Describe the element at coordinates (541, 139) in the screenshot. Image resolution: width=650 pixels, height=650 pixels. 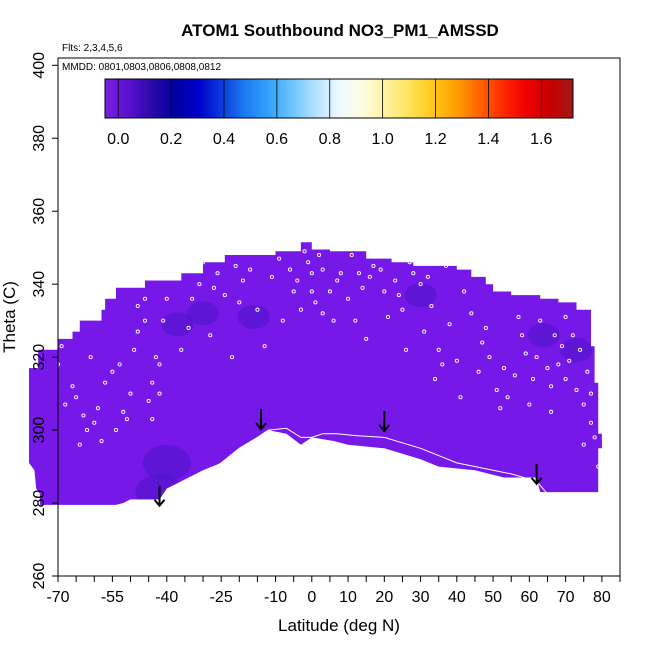
I see `colorbar-tick-label: 1.6` at that location.